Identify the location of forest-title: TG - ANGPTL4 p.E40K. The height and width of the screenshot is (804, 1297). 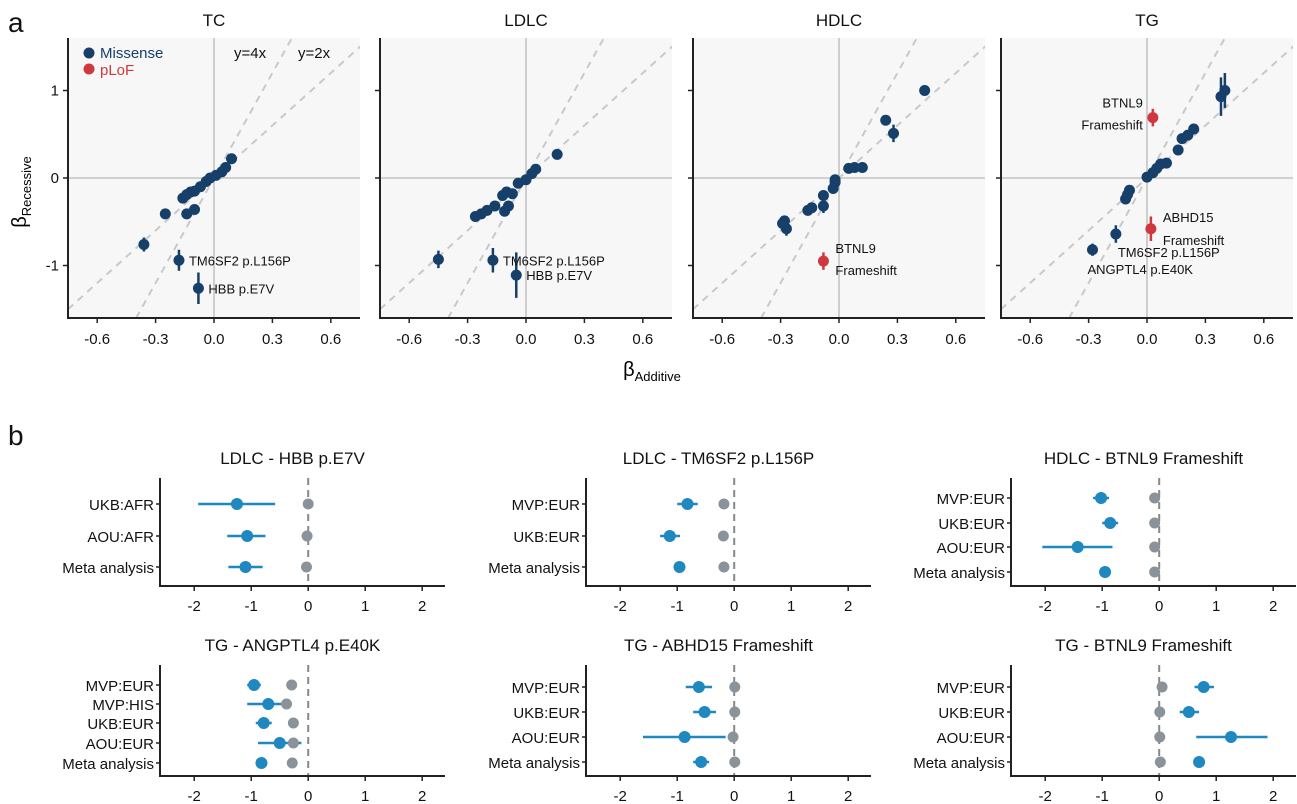
(293, 645).